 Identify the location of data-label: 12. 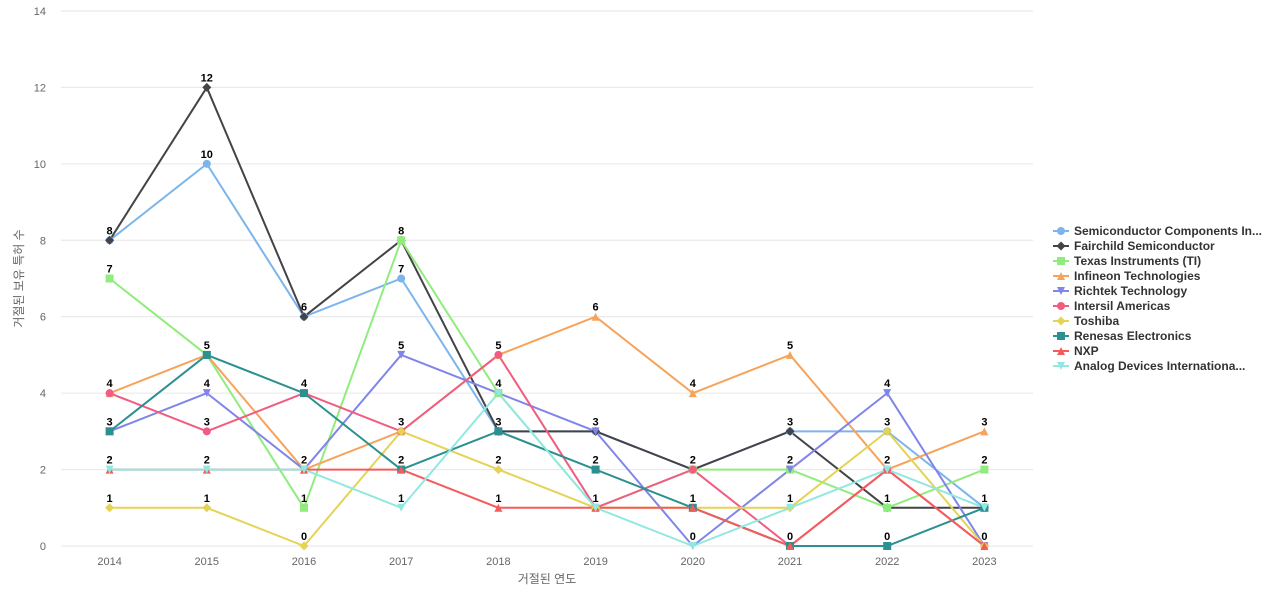
(207, 78).